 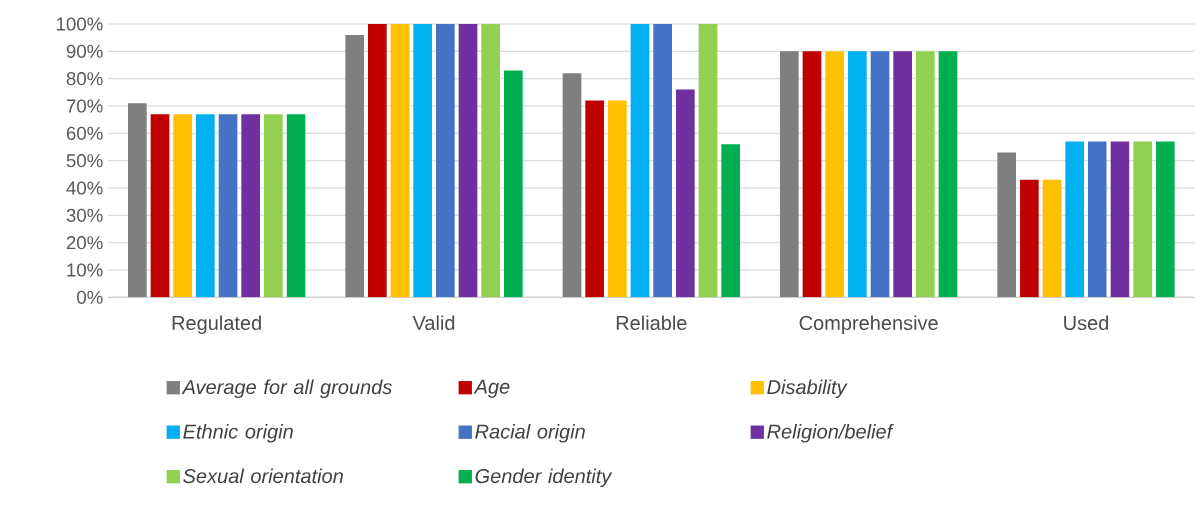 I want to click on legend-label: Ethnic origin, so click(x=238, y=433).